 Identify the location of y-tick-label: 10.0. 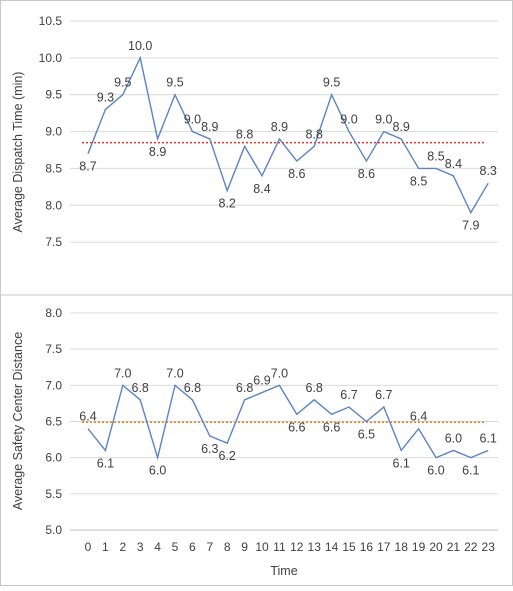
(51, 58).